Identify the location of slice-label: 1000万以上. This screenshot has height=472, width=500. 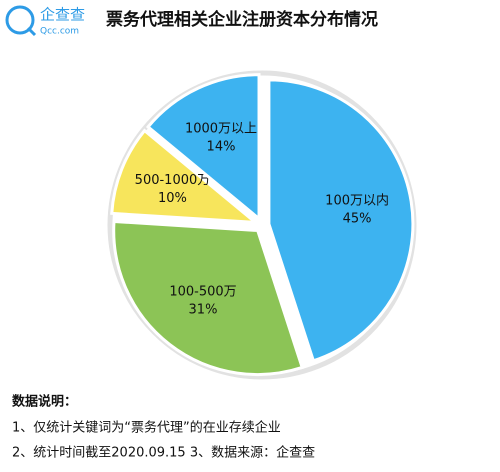
(221, 128).